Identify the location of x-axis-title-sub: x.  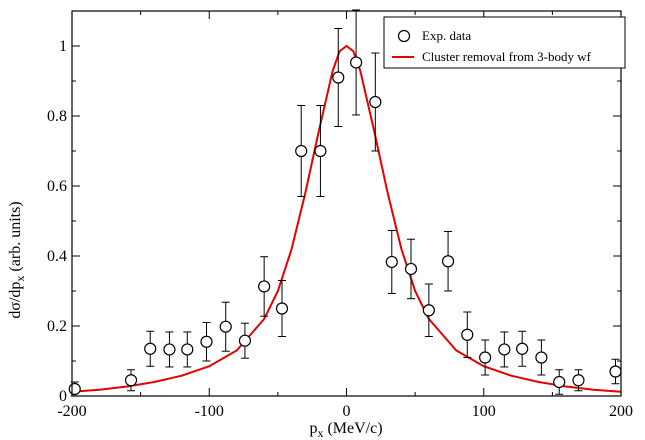
(320, 433).